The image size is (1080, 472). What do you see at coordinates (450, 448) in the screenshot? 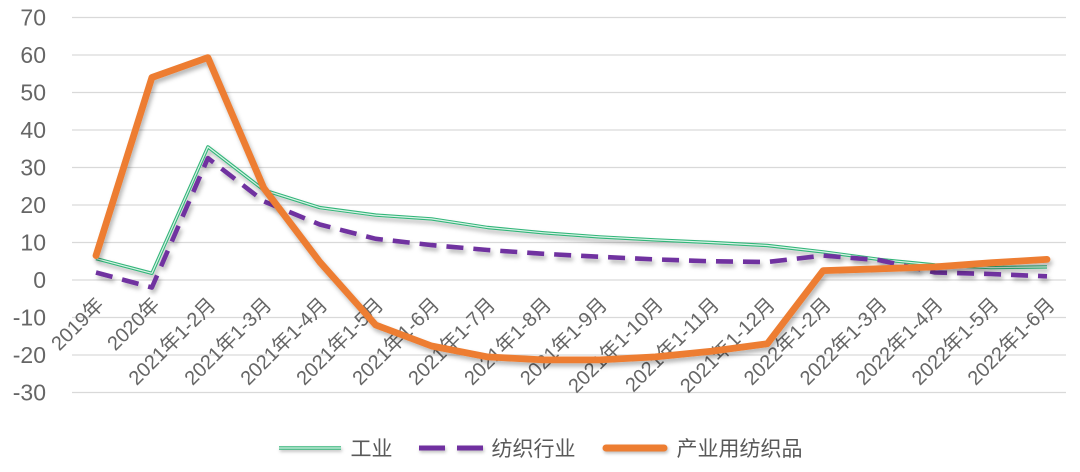
I see `legend-swatch-purple-dashed-line-icon` at bounding box center [450, 448].